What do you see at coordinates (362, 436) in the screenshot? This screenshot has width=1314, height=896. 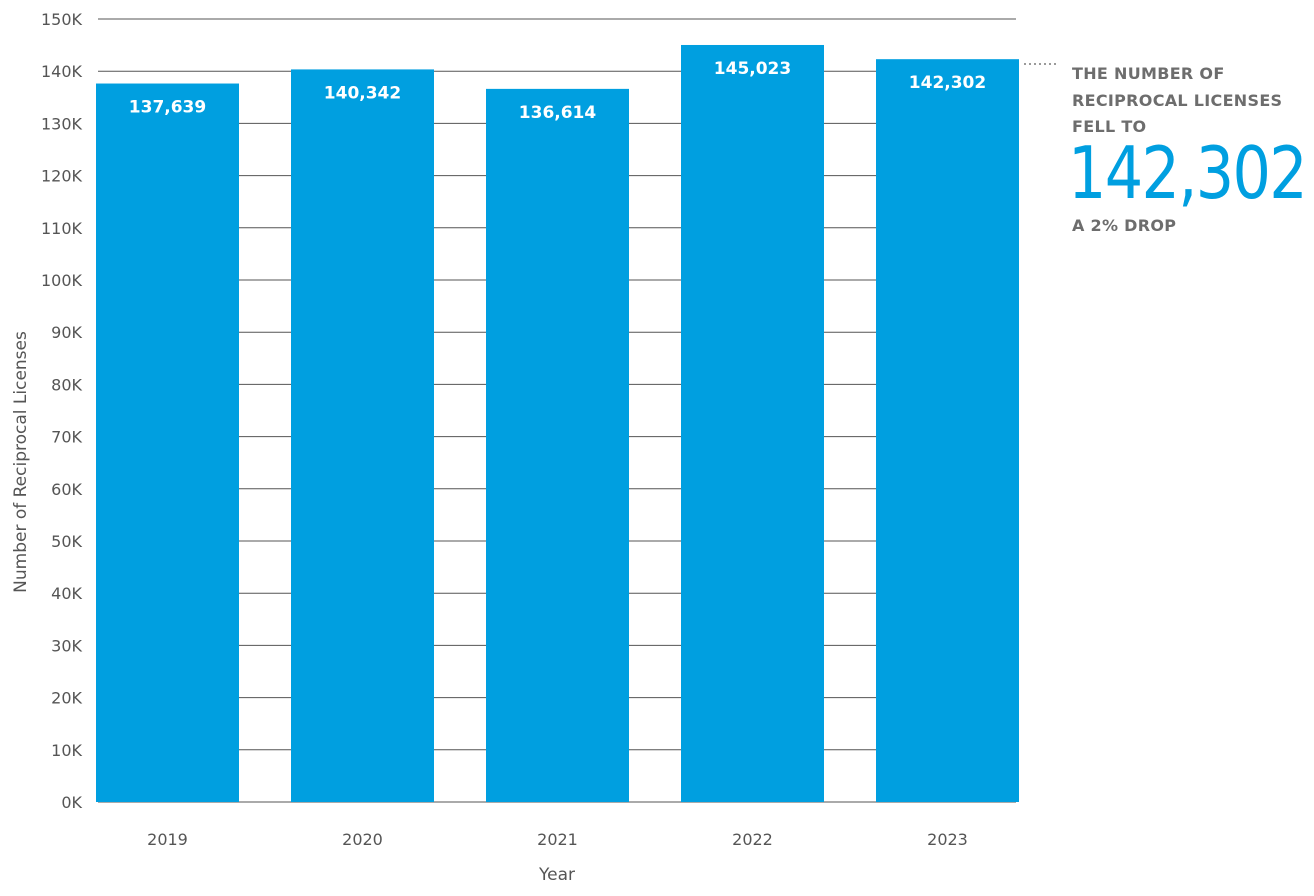 I see `bar-2020` at bounding box center [362, 436].